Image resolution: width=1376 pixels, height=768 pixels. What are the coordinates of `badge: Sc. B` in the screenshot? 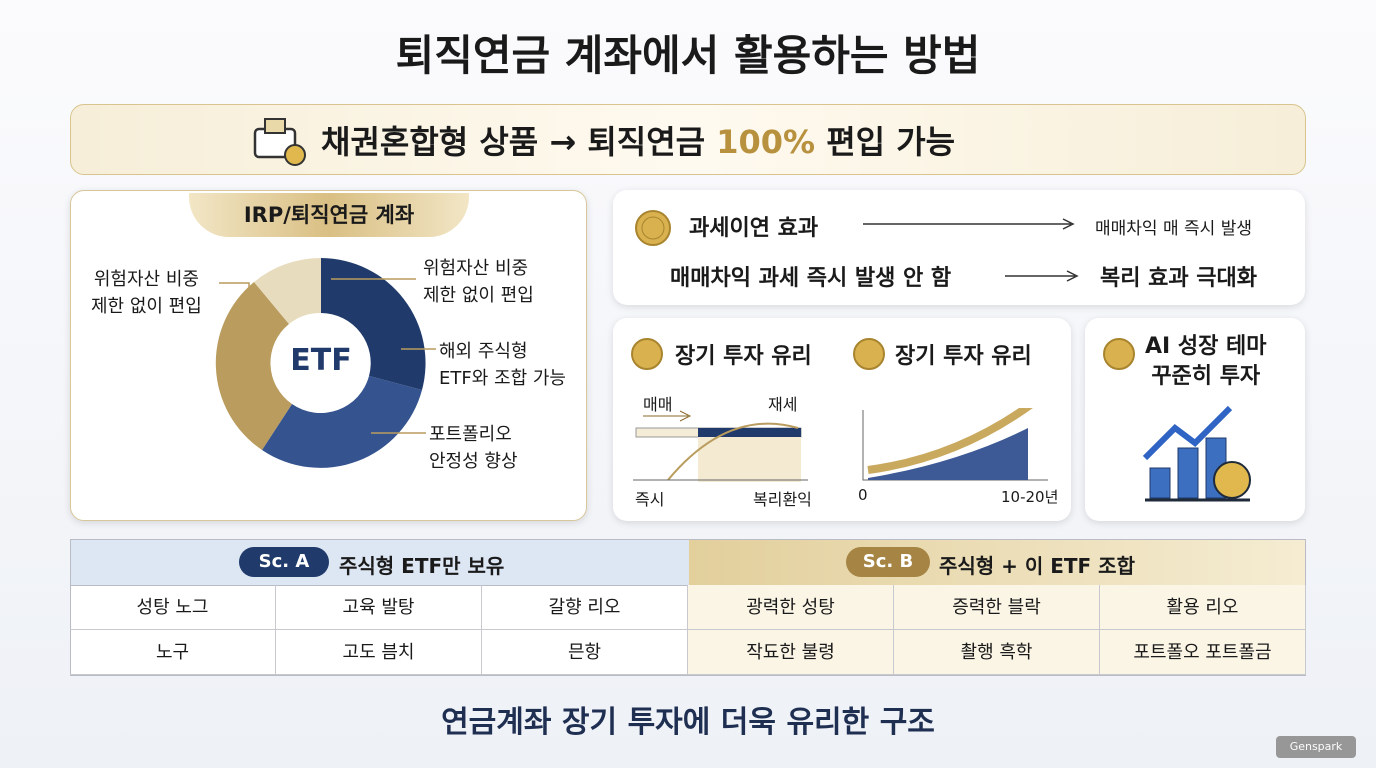 It's located at (888, 562).